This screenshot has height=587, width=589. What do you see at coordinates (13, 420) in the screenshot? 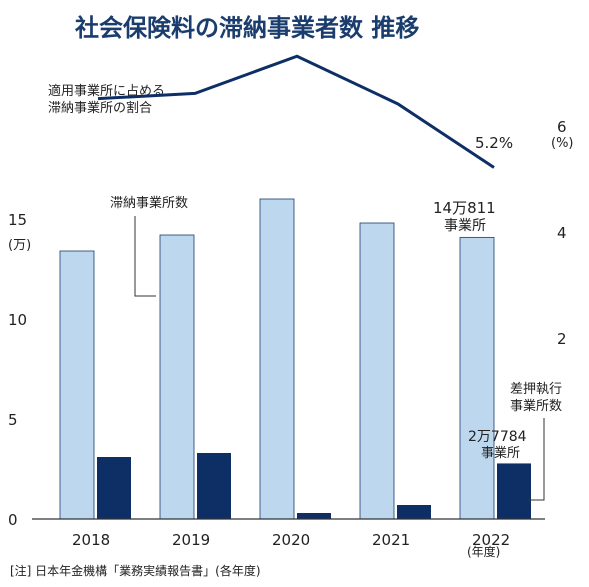
I see `y-left-tick-5: 5` at bounding box center [13, 420].